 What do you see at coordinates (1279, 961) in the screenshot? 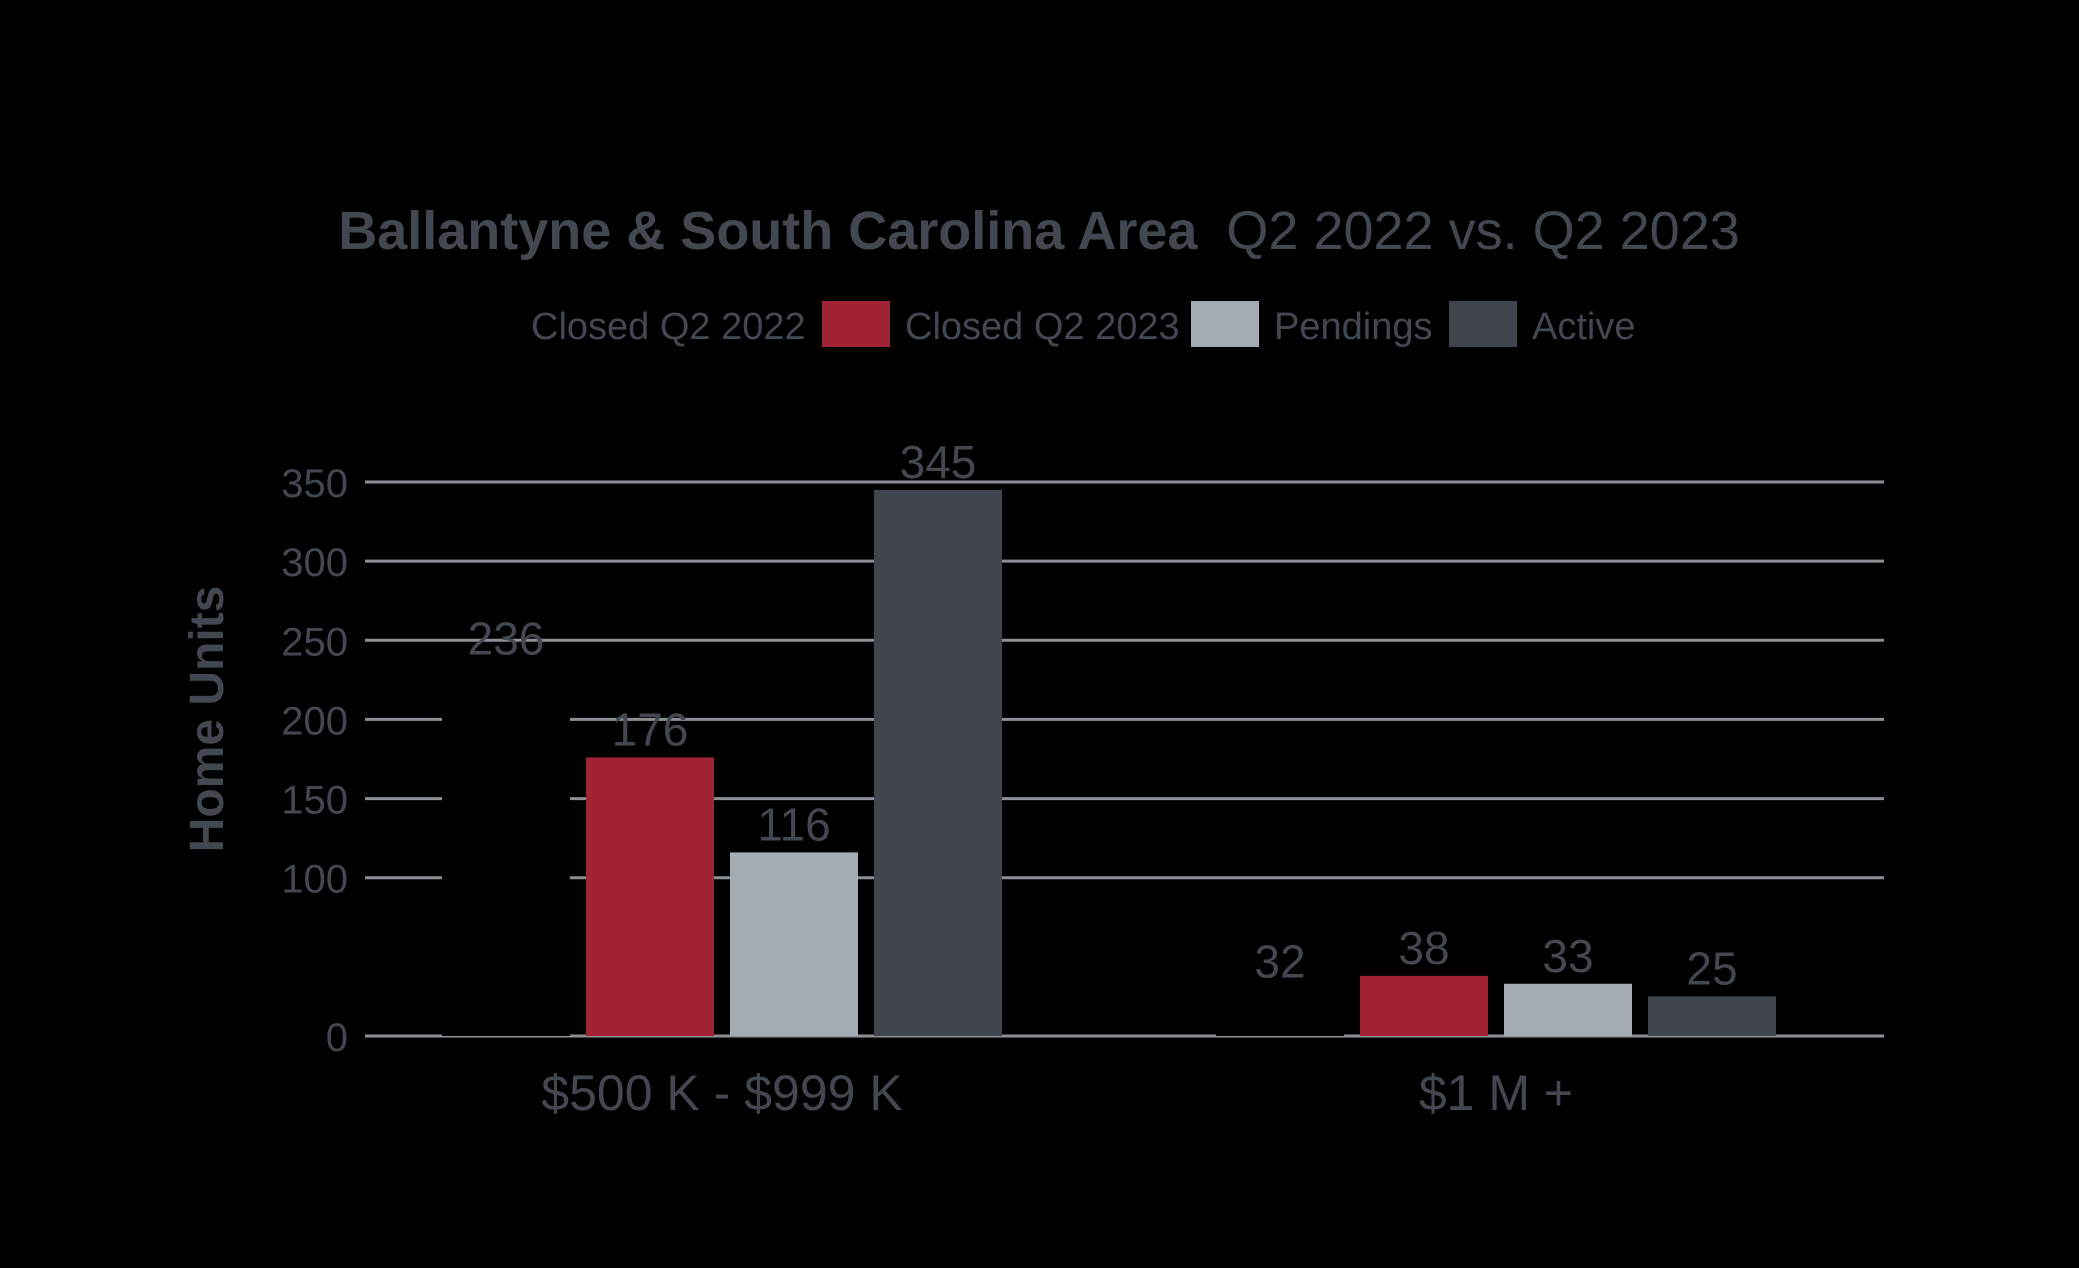
I see `bar-value-label: 32` at bounding box center [1279, 961].